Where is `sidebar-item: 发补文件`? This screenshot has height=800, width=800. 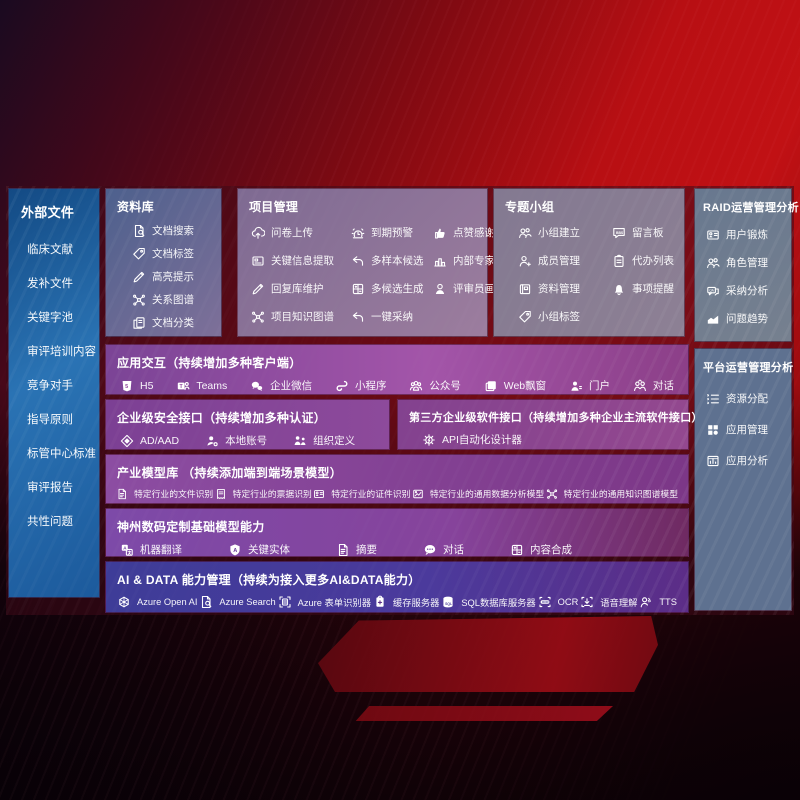
sidebar-item: 发补文件 is located at coordinates (50, 284).